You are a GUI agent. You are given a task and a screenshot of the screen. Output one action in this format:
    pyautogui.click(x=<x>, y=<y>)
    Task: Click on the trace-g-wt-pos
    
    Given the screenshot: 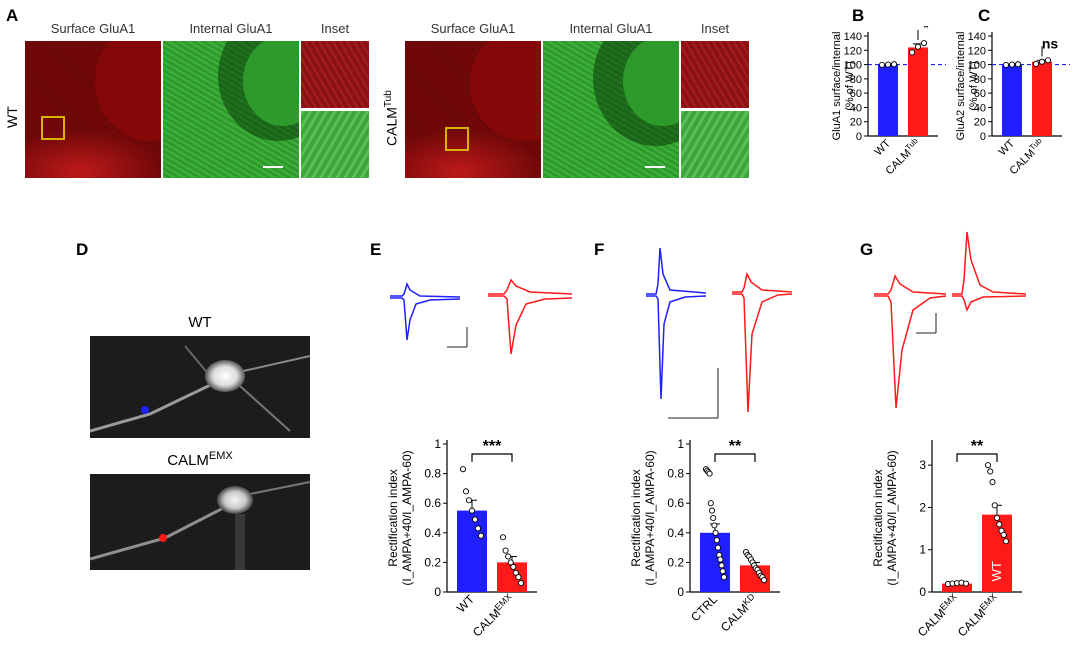 What is the action you would take?
    pyautogui.click(x=989, y=263)
    